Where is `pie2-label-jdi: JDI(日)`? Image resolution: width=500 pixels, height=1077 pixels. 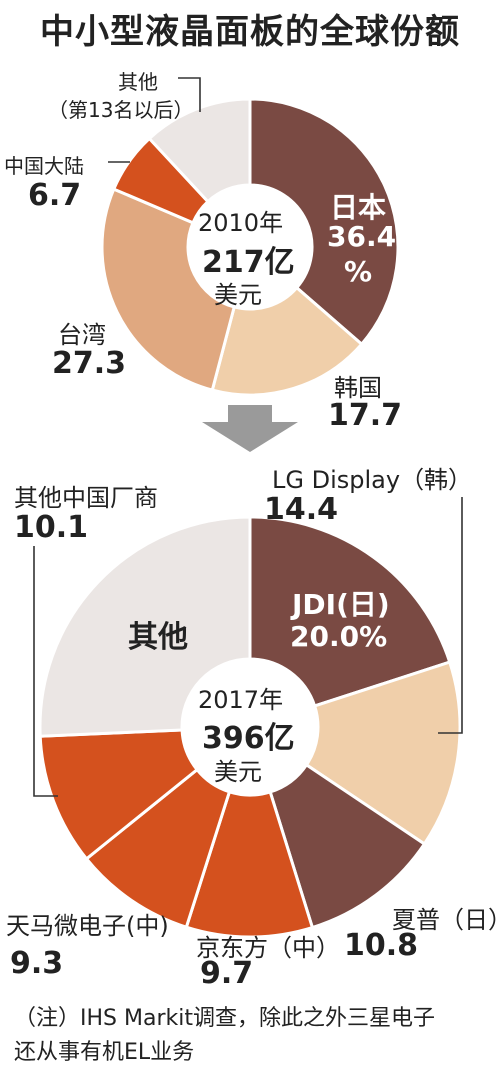 pie2-label-jdi: JDI(日) is located at coordinates (341, 604).